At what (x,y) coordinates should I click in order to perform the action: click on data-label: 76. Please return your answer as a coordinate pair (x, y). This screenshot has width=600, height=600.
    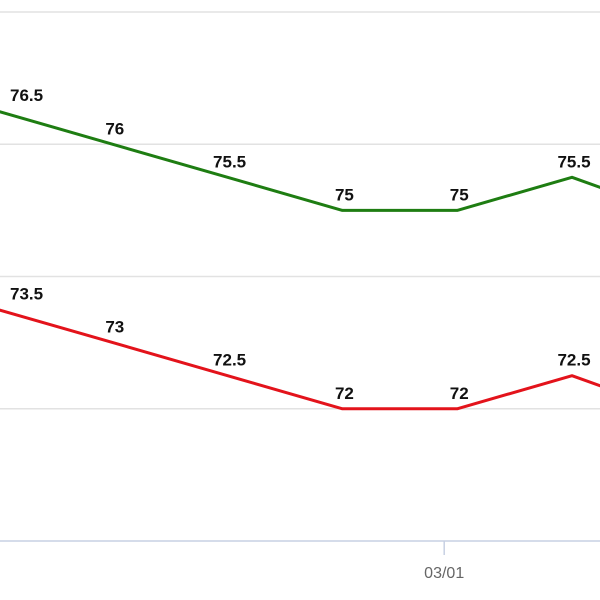
    Looking at the image, I should click on (114, 128).